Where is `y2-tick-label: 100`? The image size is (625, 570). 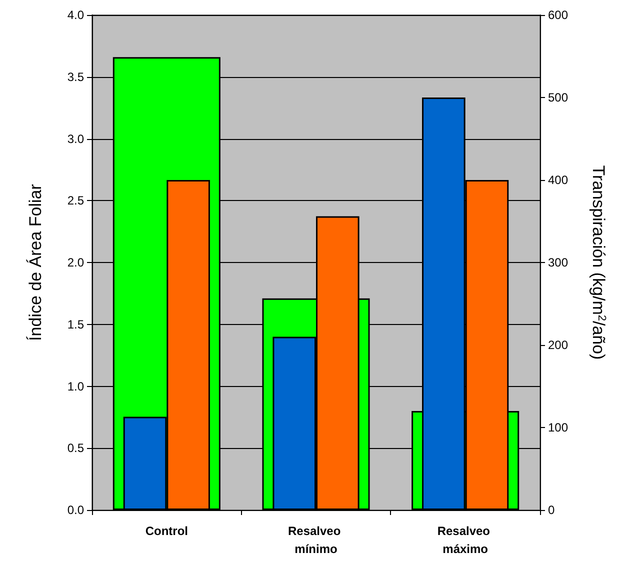 y2-tick-label: 100 is located at coordinates (558, 427).